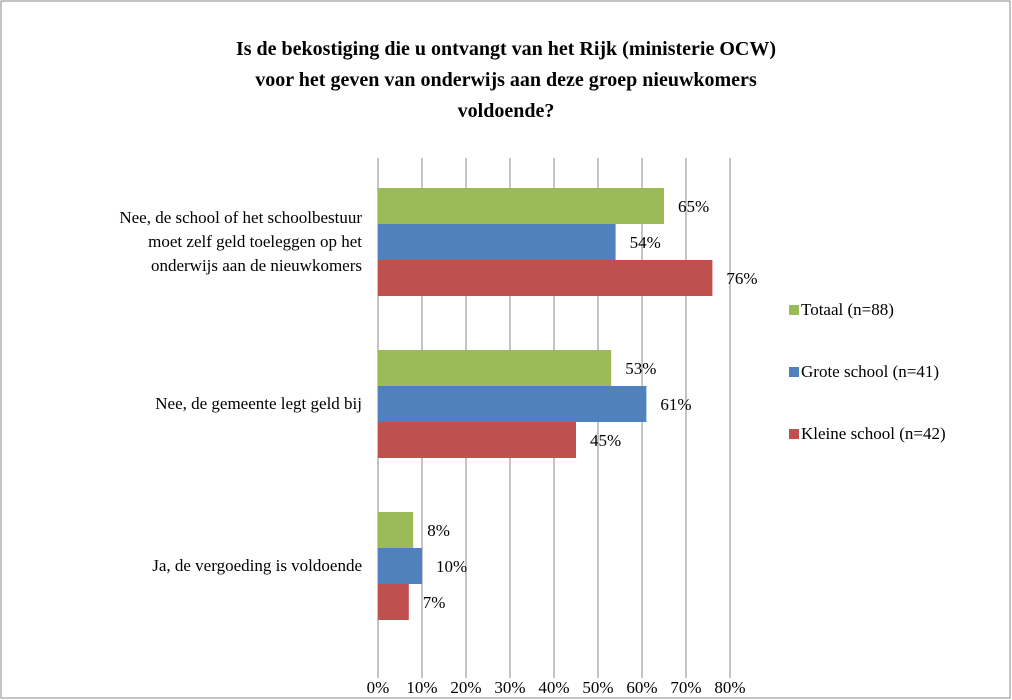 The width and height of the screenshot is (1012, 700). I want to click on x-tick-label: 40%, so click(553, 687).